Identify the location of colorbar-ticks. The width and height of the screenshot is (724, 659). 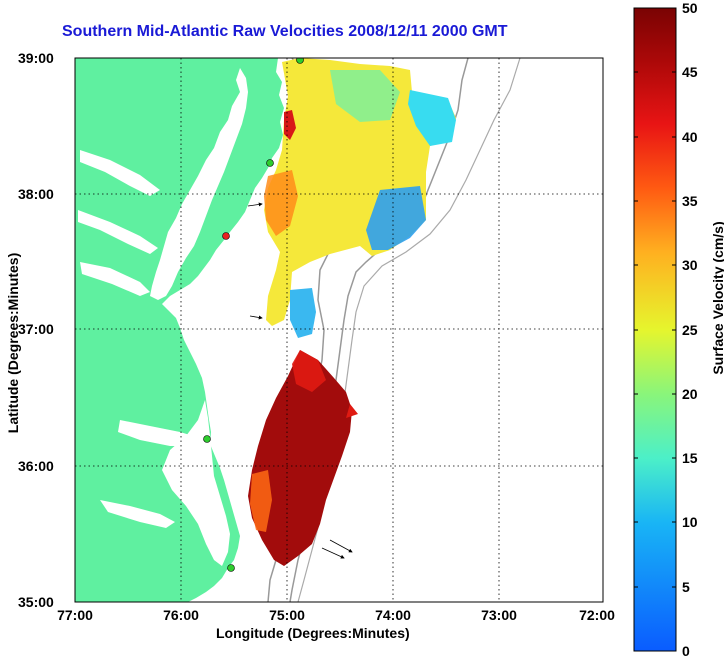
(655, 329).